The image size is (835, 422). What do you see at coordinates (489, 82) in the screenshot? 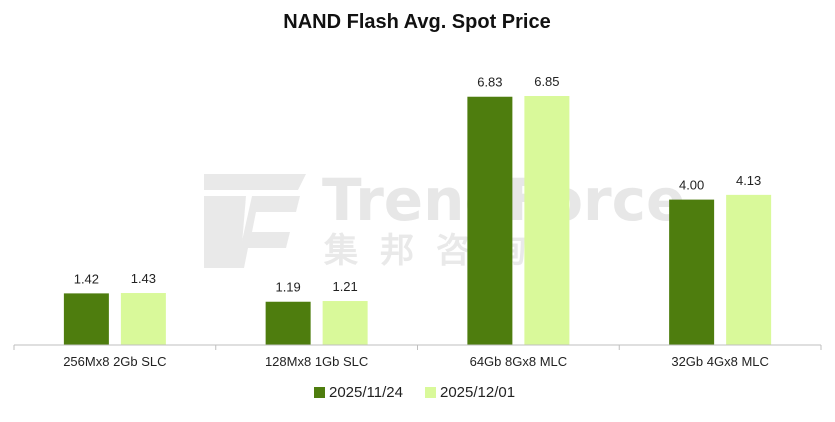
I see `bar-value-label: 6.83` at bounding box center [489, 82].